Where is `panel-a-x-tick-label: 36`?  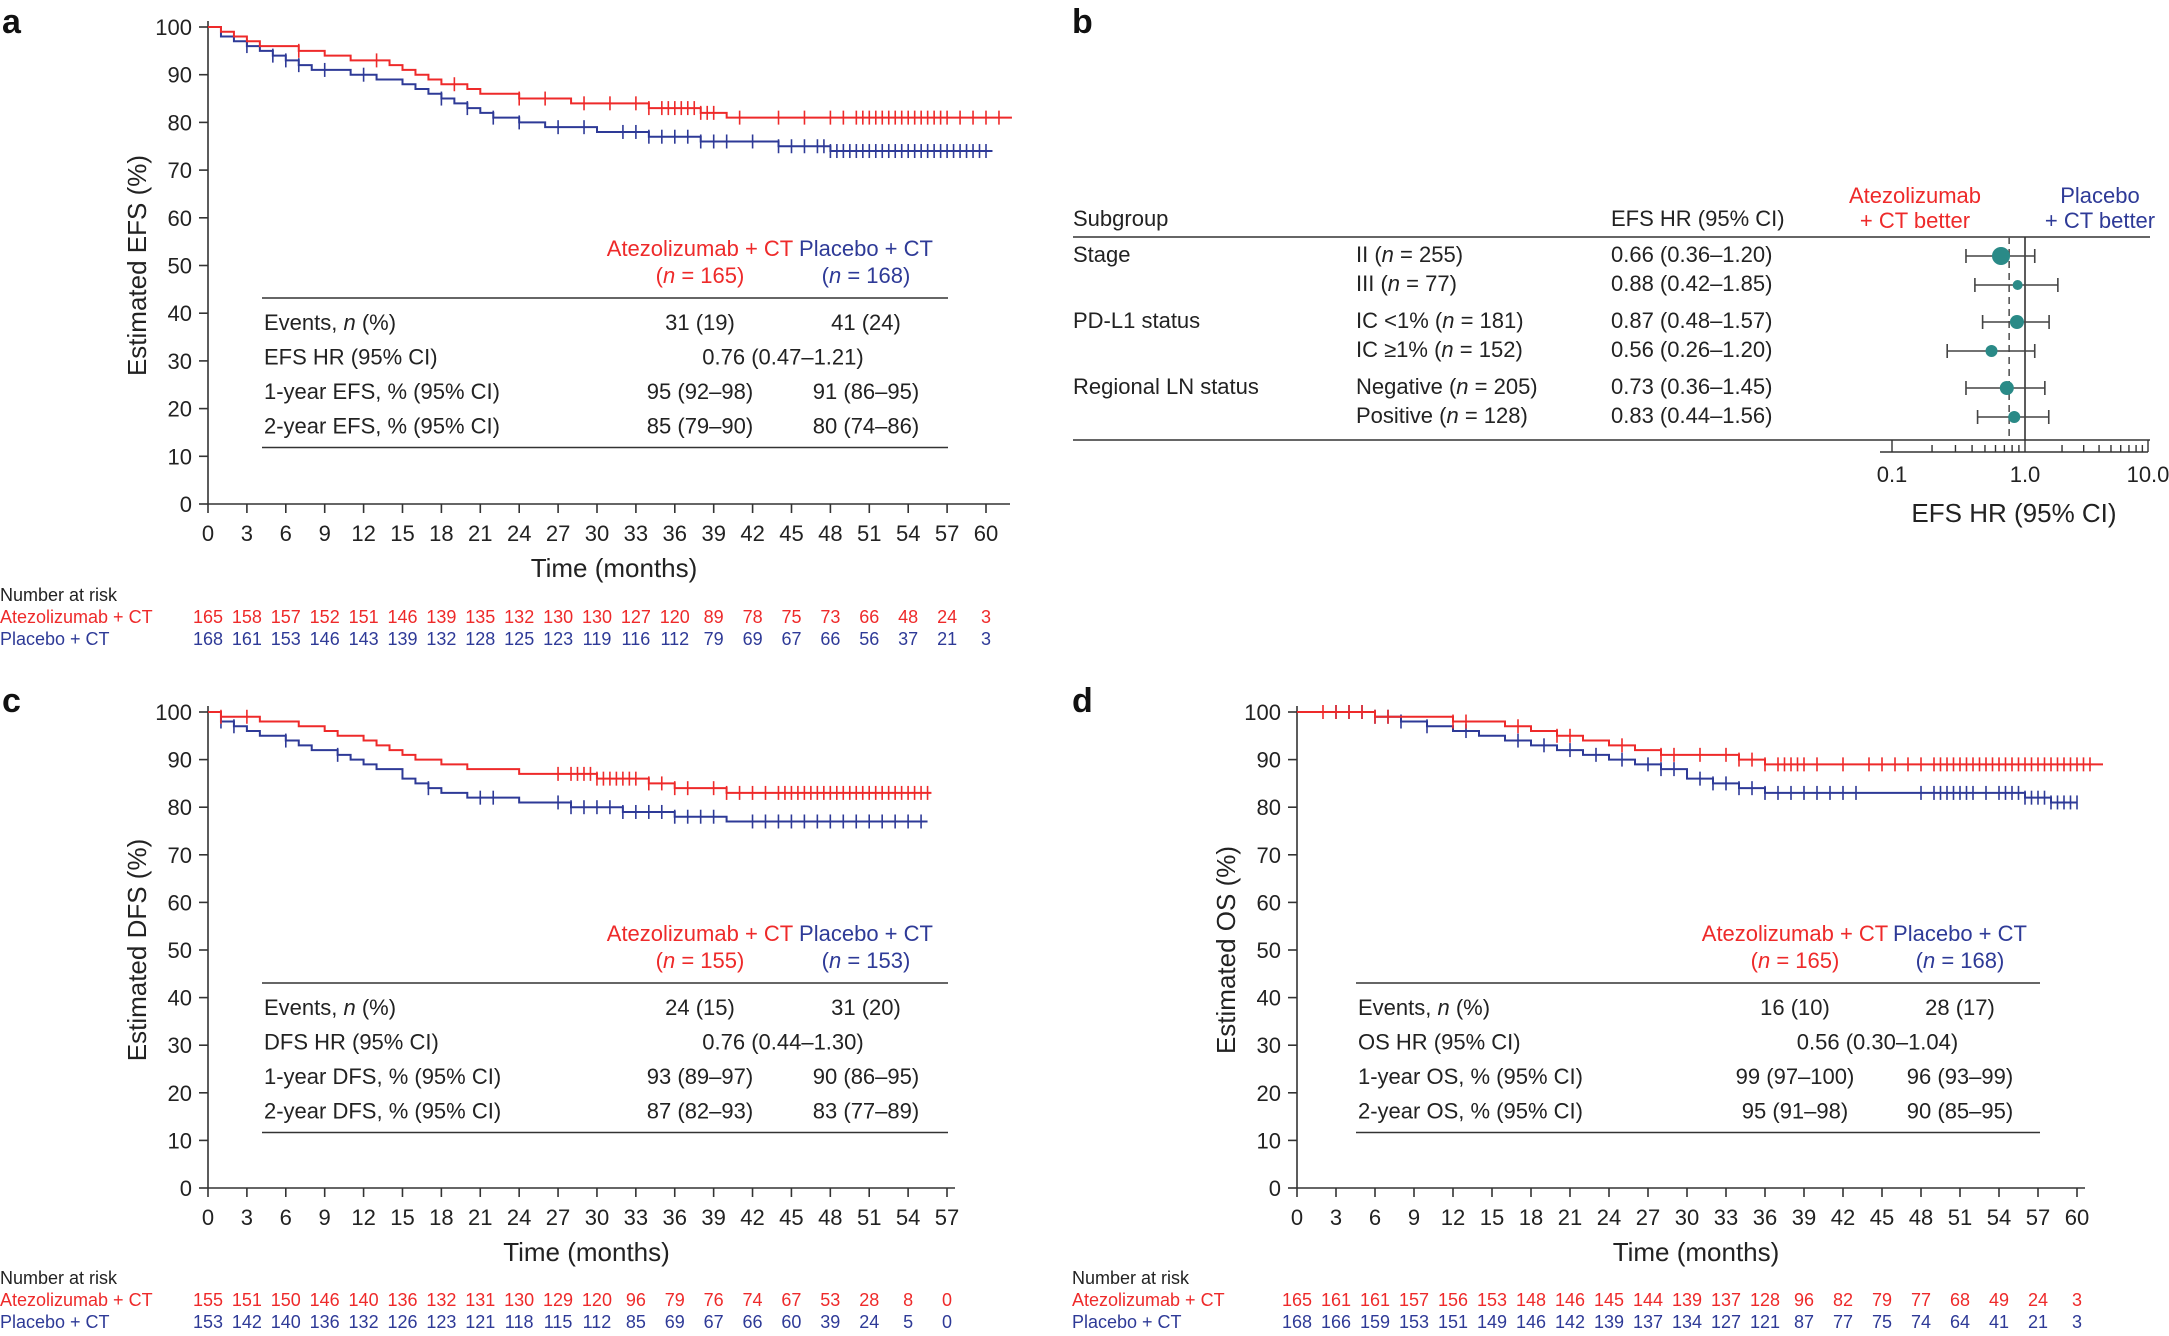
panel-a-x-tick-label: 36 is located at coordinates (675, 533).